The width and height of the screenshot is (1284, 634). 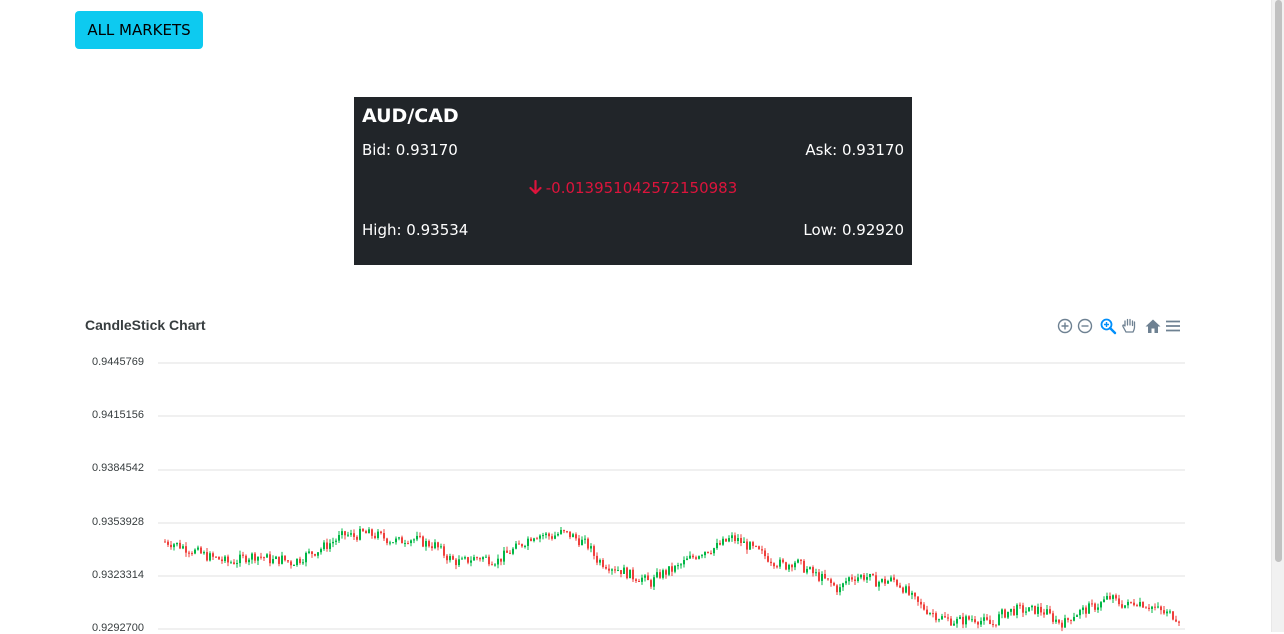 What do you see at coordinates (1129, 326) in the screenshot?
I see `pan-hand-icon` at bounding box center [1129, 326].